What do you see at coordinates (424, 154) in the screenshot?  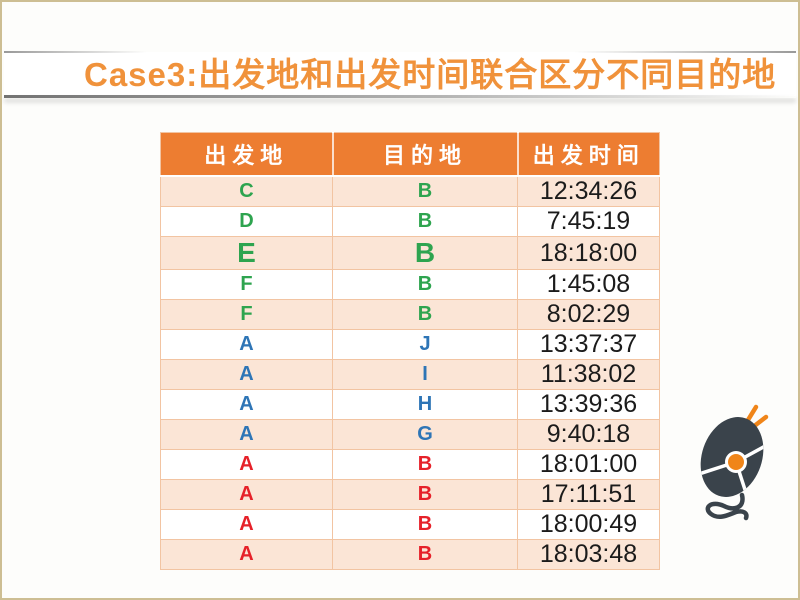 I see `header-destination: 目的地` at bounding box center [424, 154].